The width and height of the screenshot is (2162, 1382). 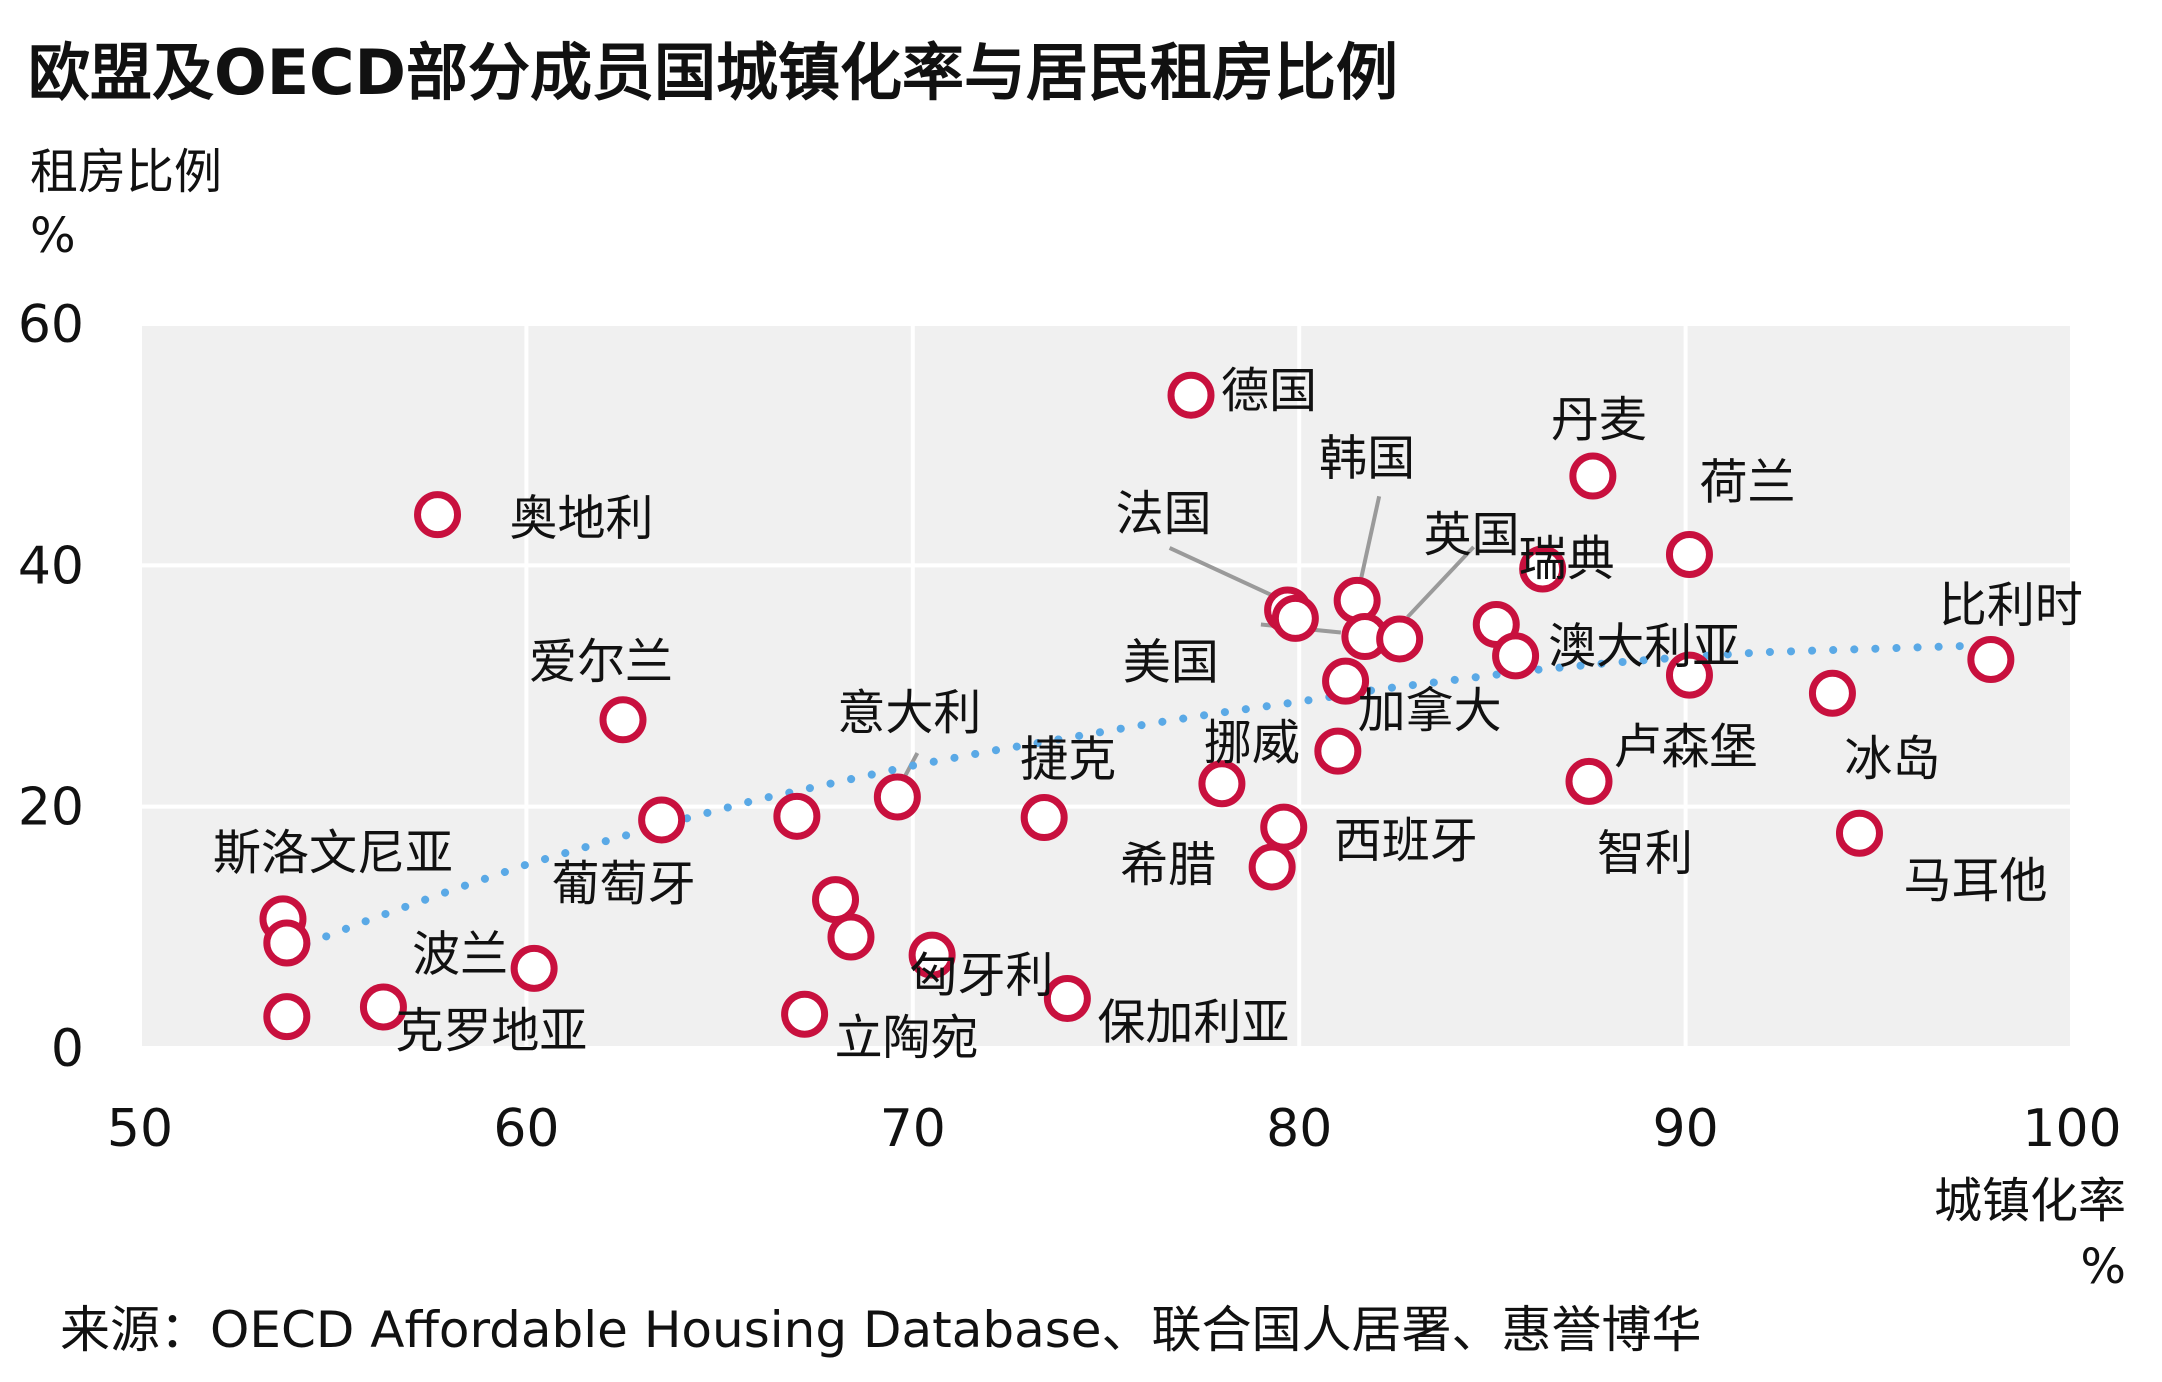 What do you see at coordinates (67, 1049) in the screenshot?
I see `y-tick-label: 0` at bounding box center [67, 1049].